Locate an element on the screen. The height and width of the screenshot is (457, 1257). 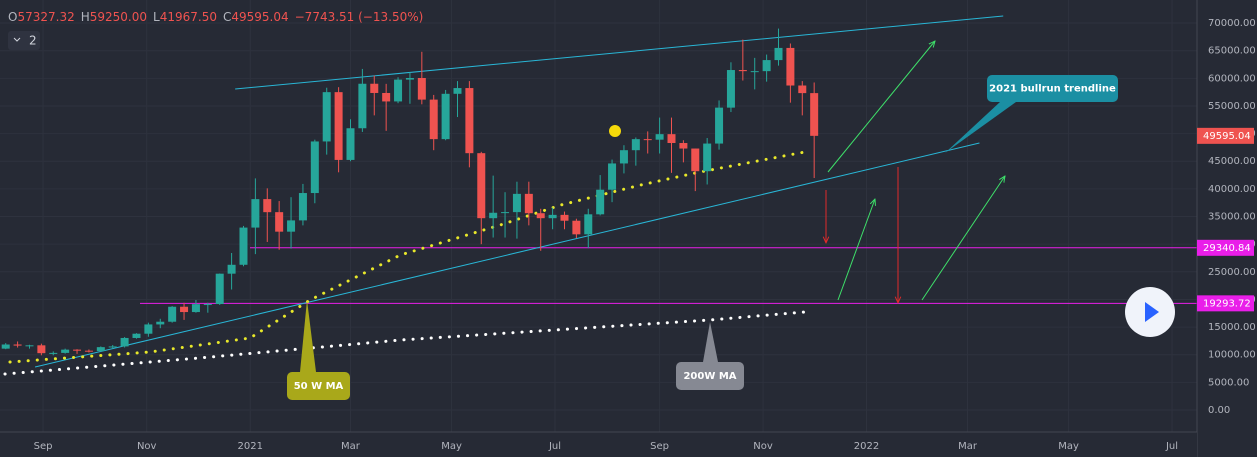
callout-text: 200W MA is located at coordinates (709, 376).